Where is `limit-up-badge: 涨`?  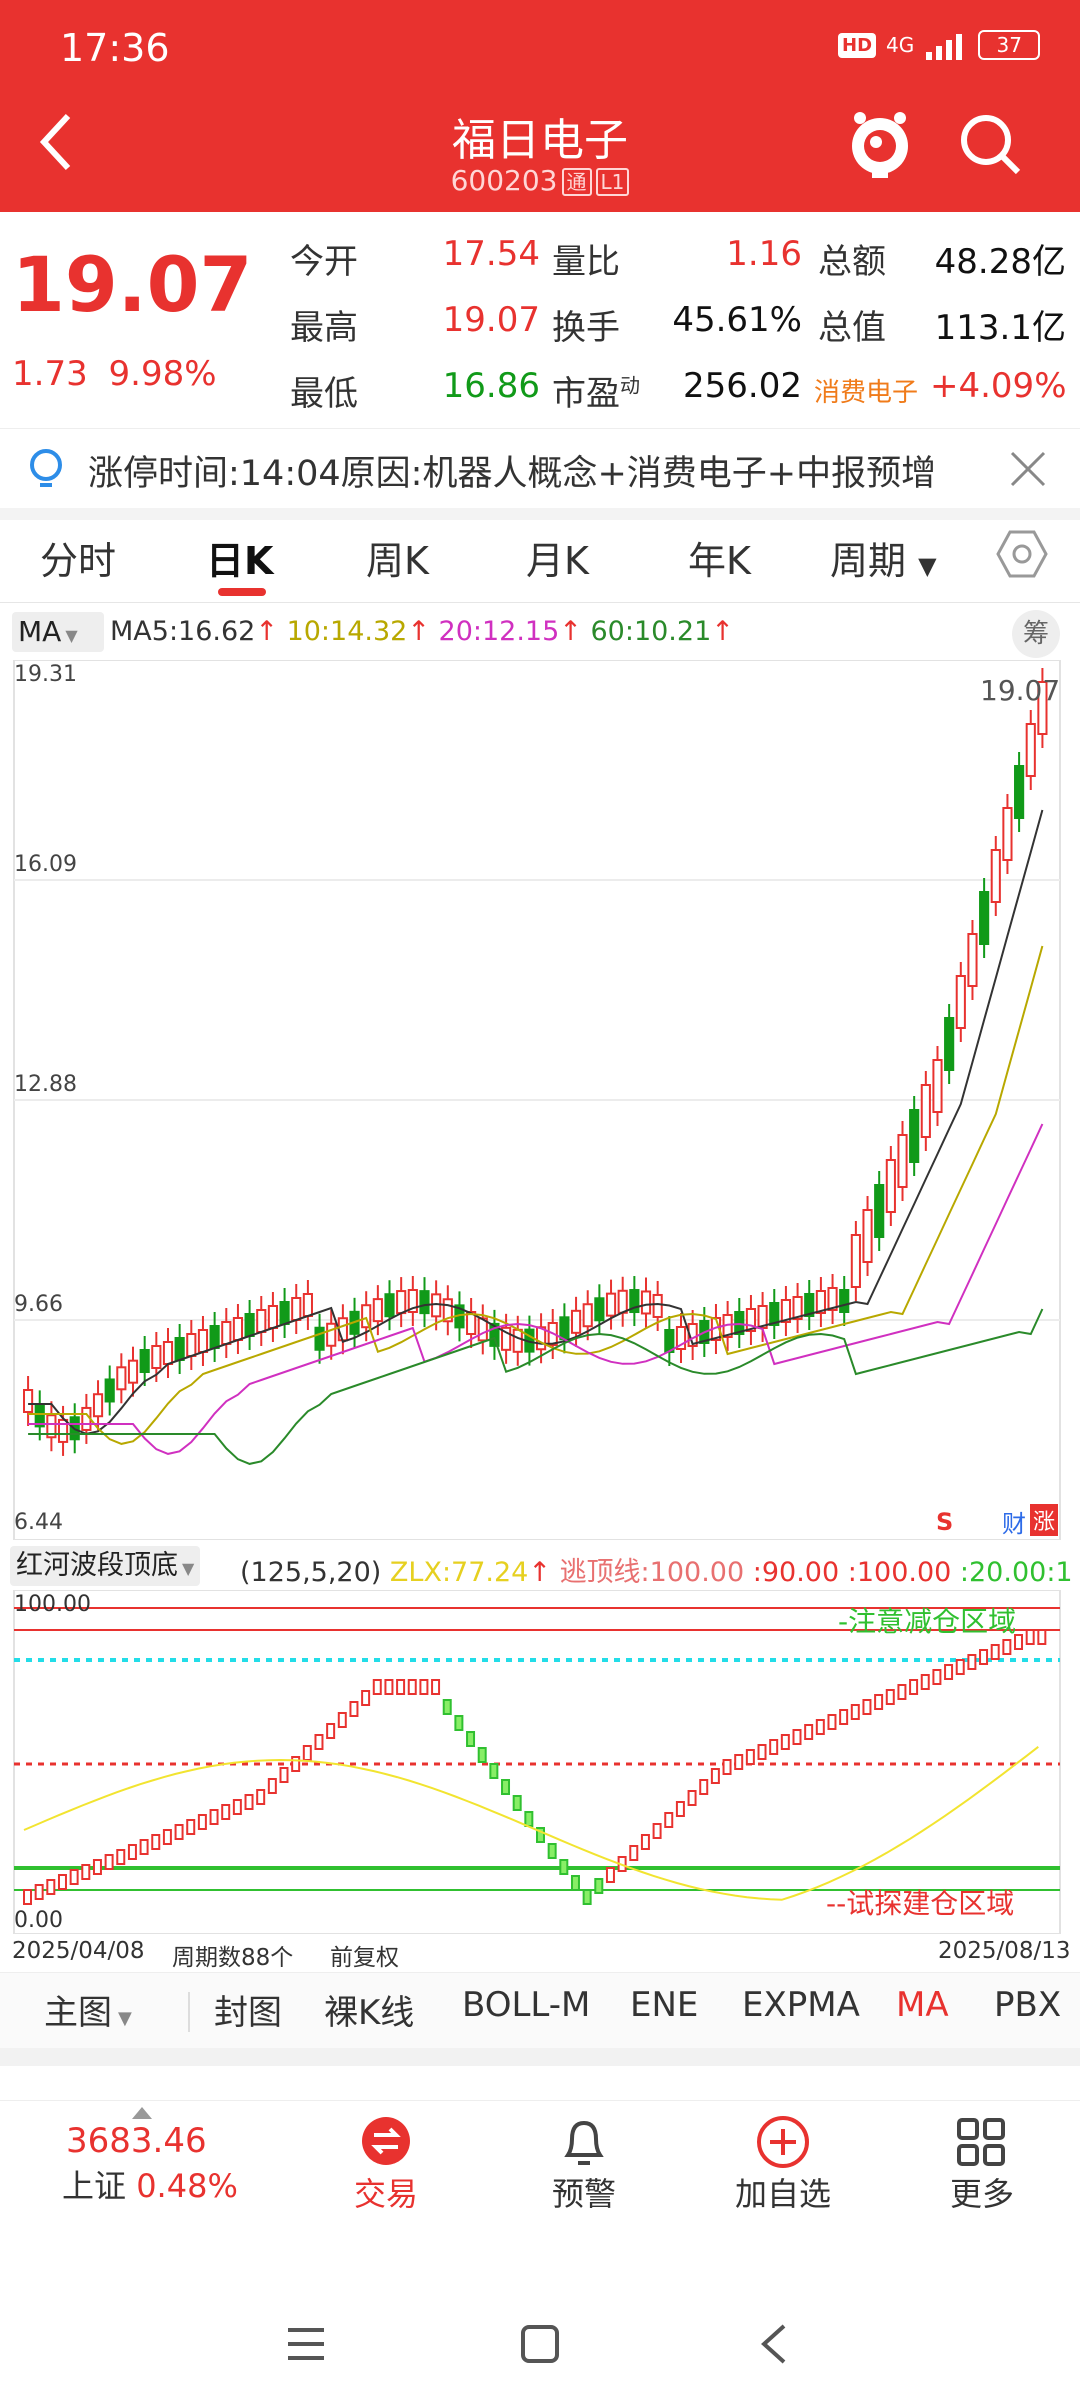
limit-up-badge: 涨 is located at coordinates (1044, 1520).